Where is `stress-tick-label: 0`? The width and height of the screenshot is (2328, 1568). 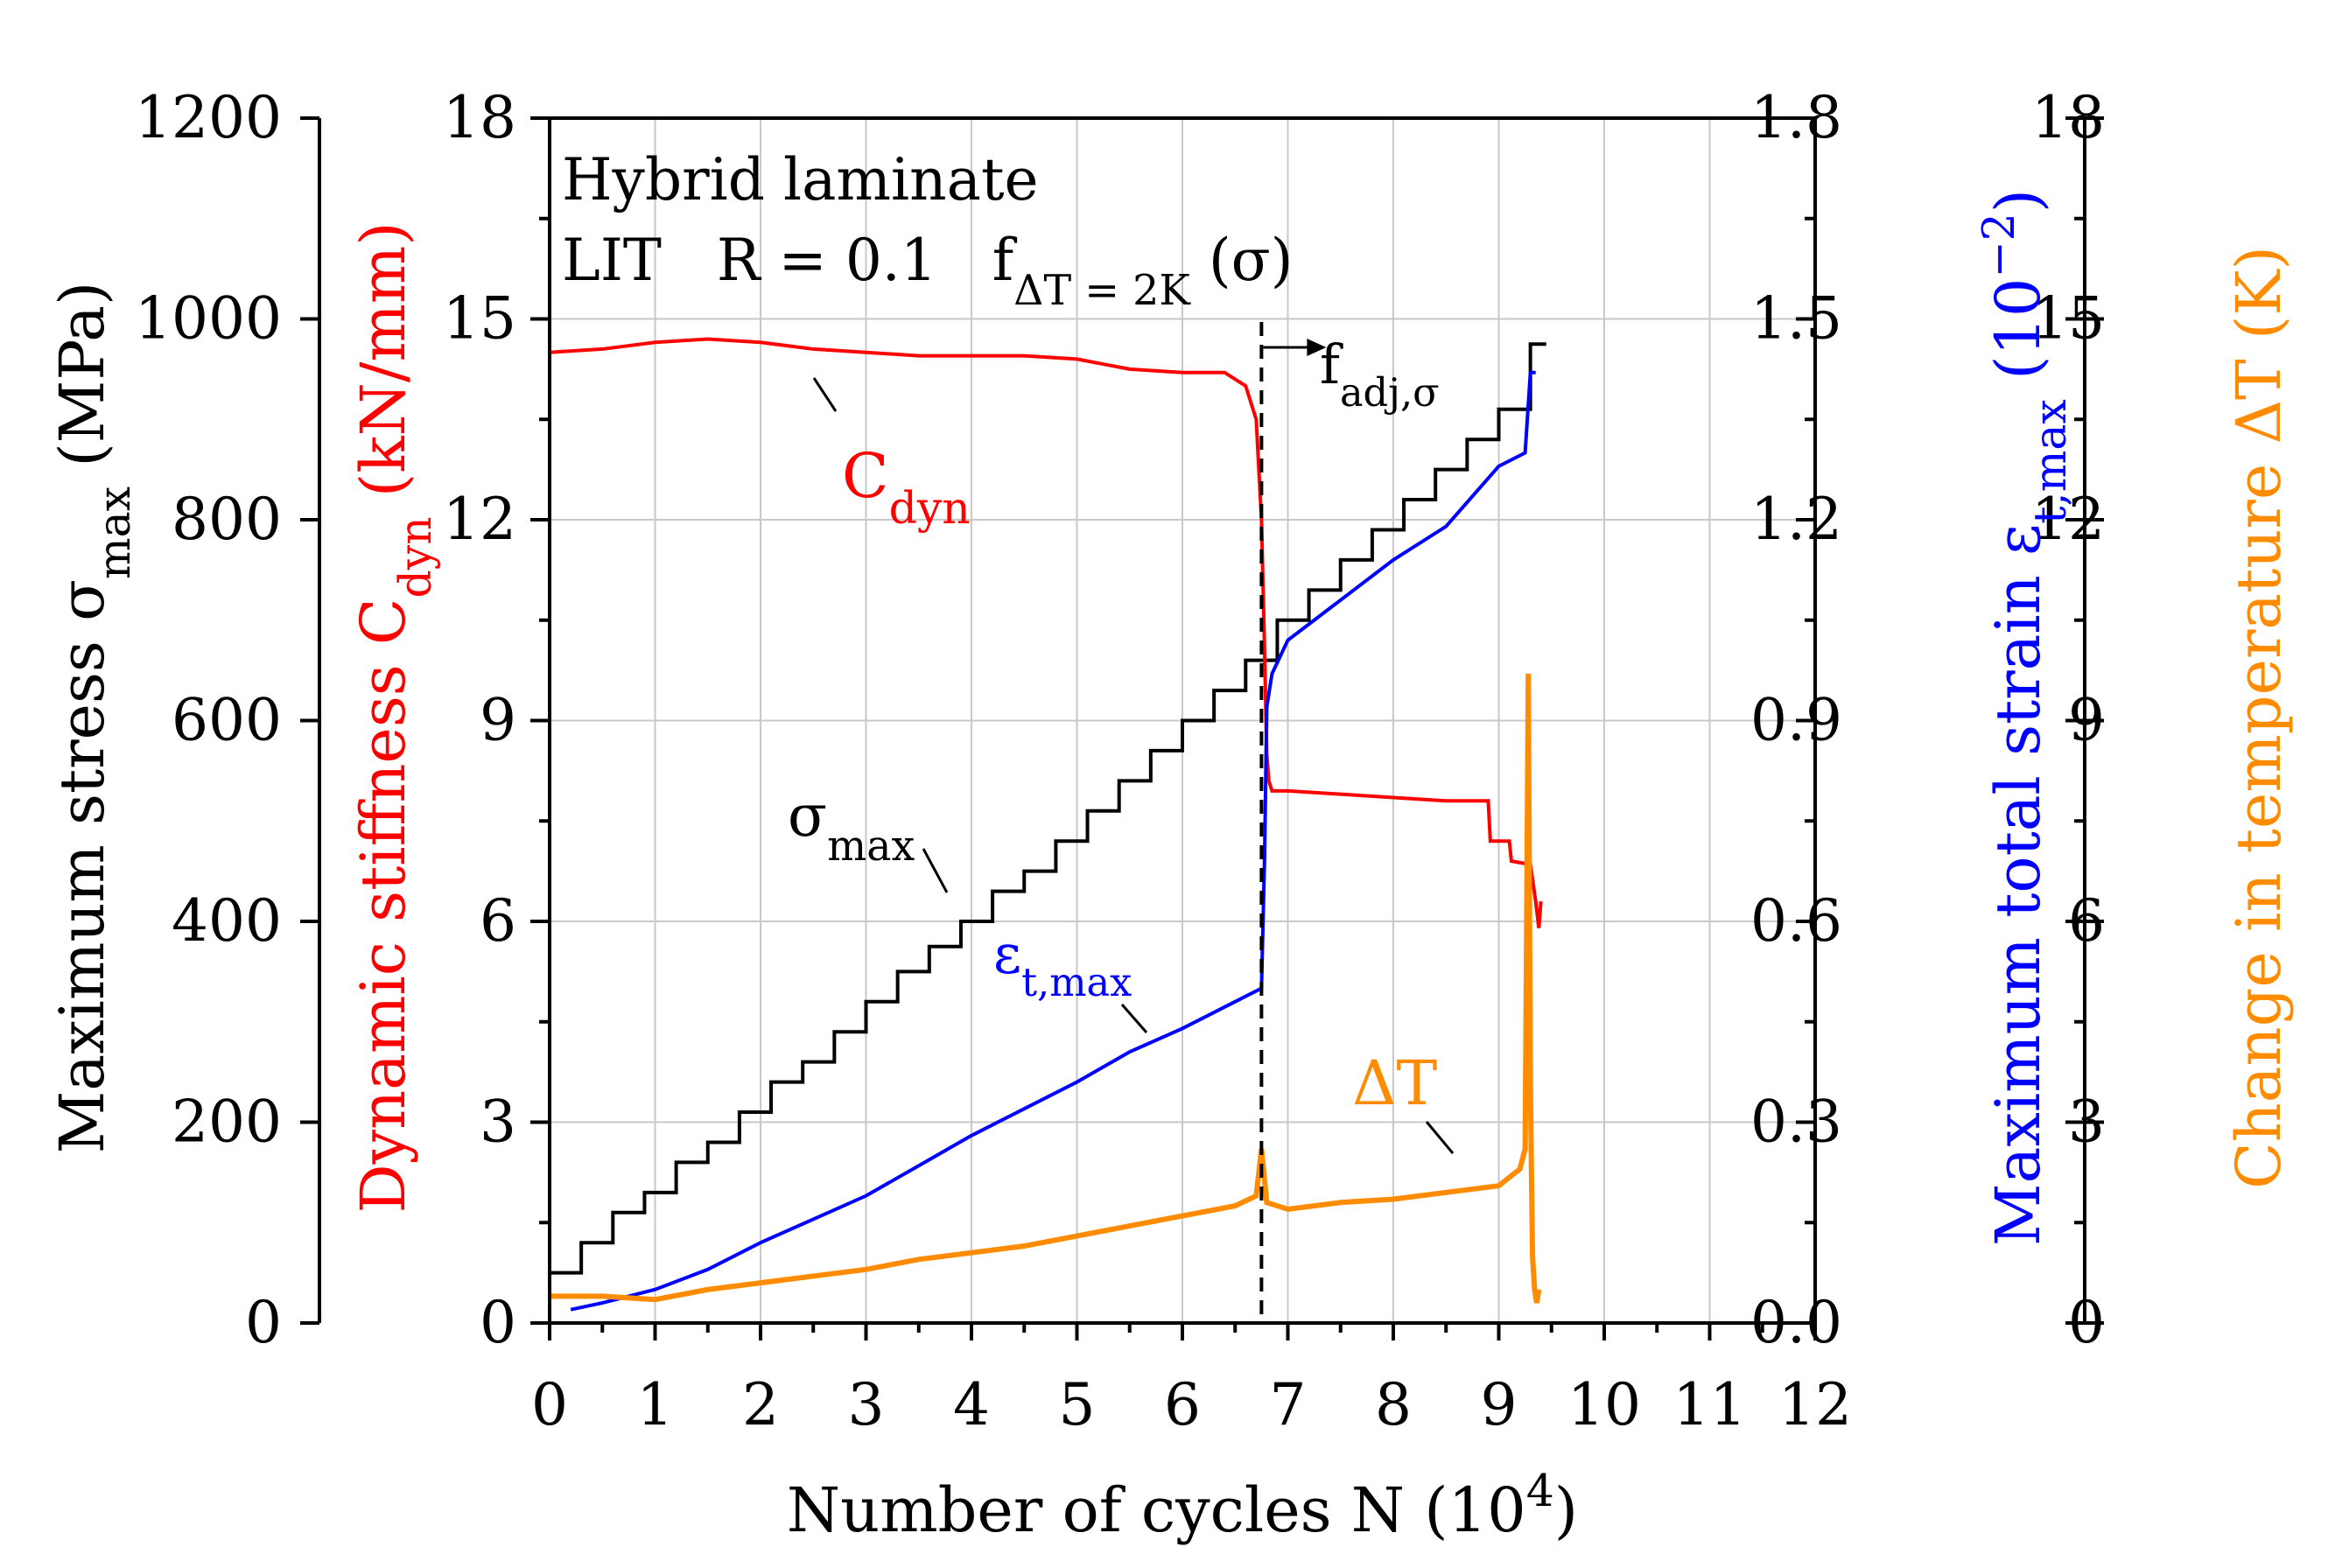 stress-tick-label: 0 is located at coordinates (263, 1322).